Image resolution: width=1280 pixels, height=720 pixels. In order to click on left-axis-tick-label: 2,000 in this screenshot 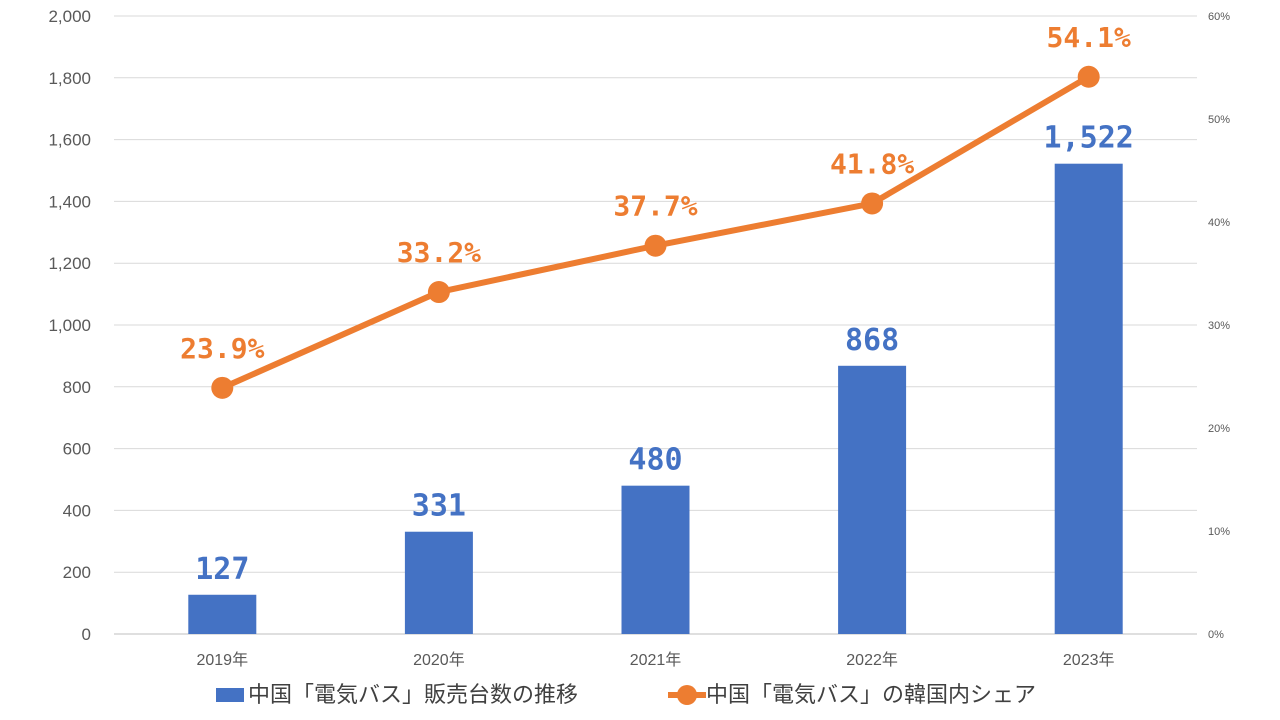, I will do `click(69, 16)`.